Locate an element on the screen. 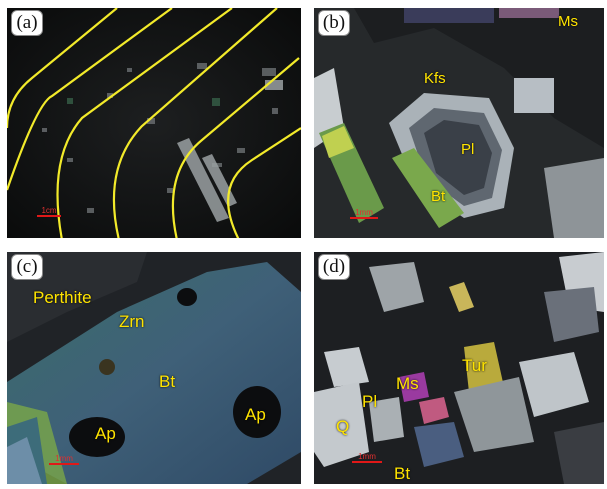 The height and width of the screenshot is (489, 607). panel-d-scale-text: 1mm is located at coordinates (367, 456).